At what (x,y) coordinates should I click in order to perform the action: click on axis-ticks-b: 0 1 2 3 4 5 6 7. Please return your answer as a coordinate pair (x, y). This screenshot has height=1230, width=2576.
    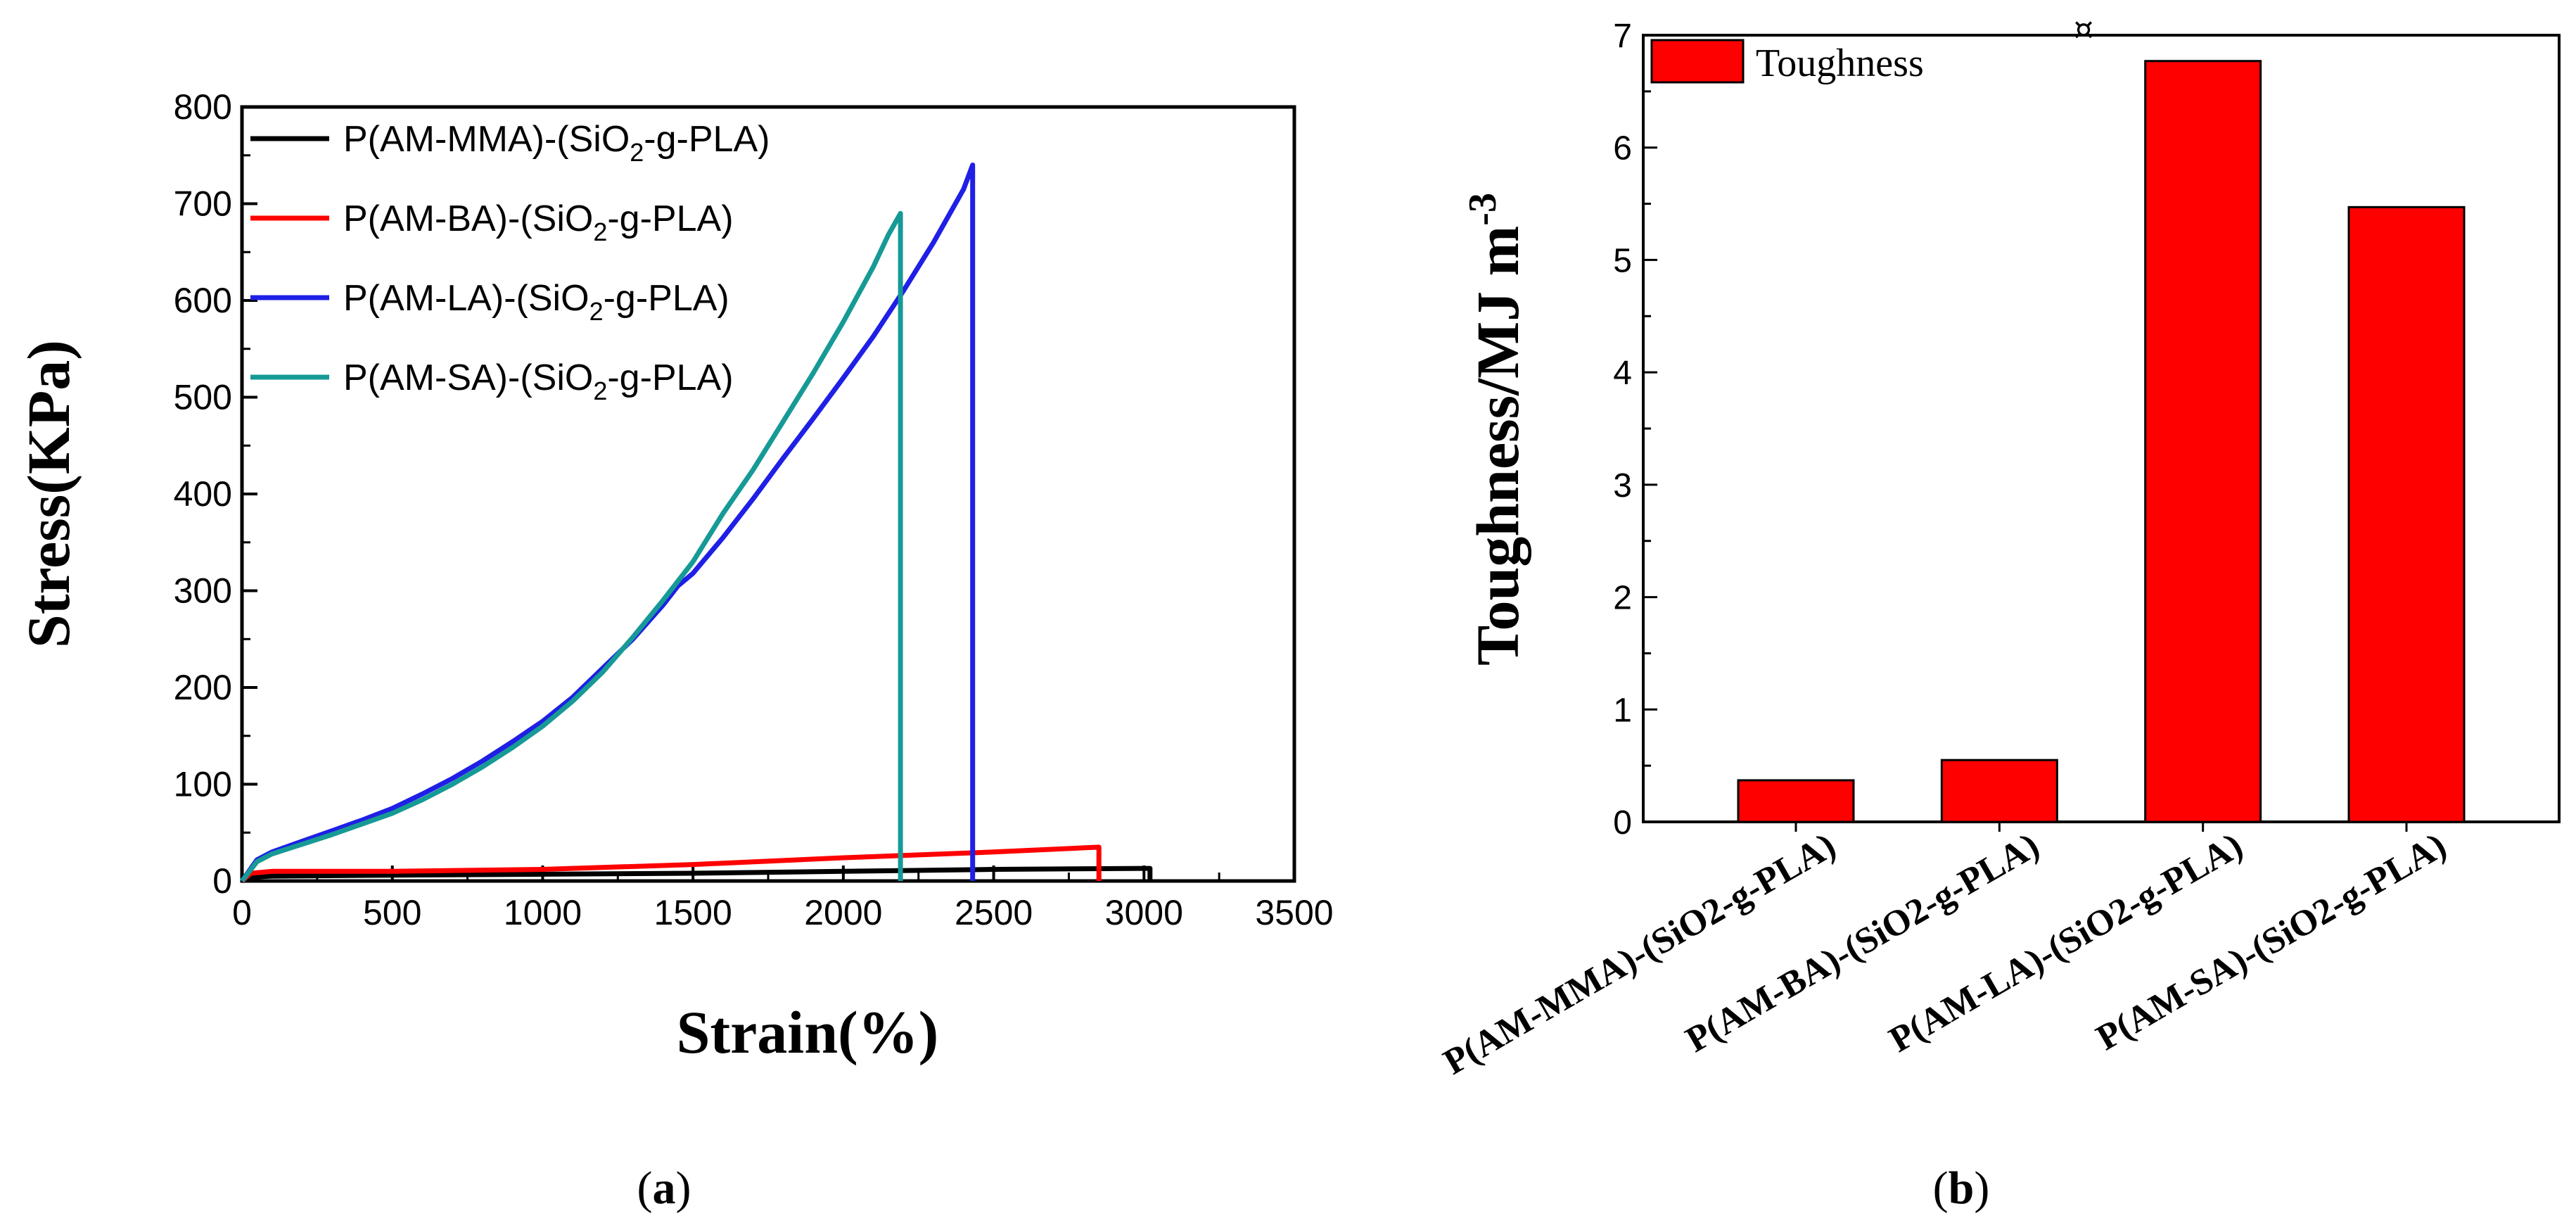
    Looking at the image, I should click on (1635, 430).